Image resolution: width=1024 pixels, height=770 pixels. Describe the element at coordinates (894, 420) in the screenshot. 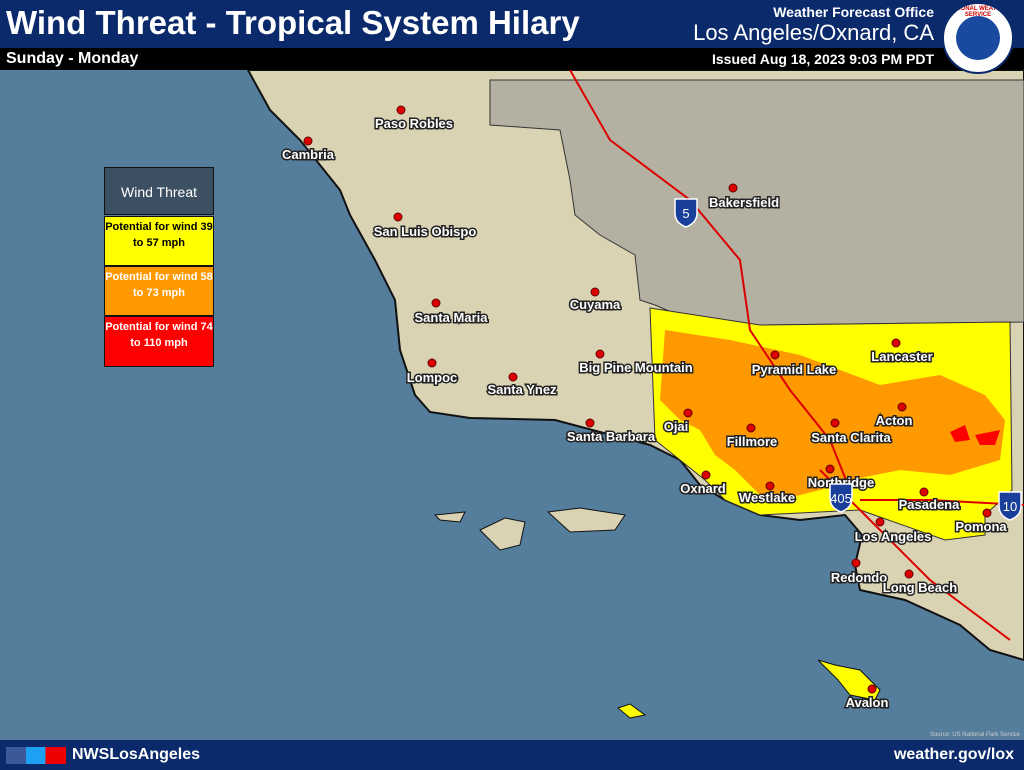

I see `city-label: Acton` at that location.